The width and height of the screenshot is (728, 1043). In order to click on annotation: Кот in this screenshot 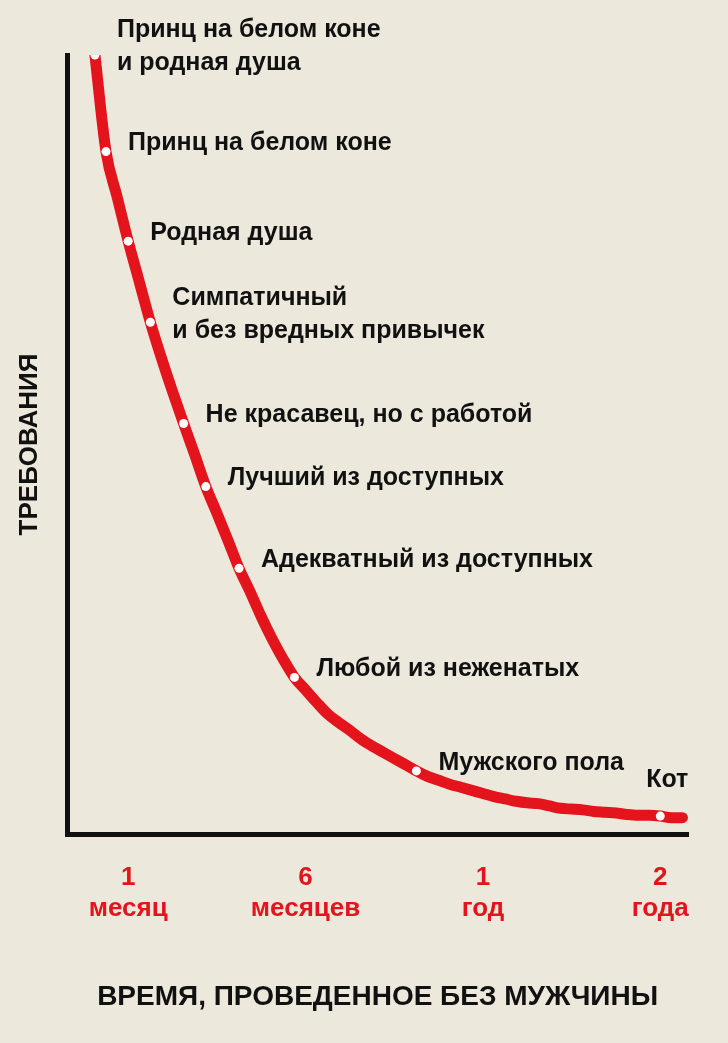, I will do `click(667, 777)`.